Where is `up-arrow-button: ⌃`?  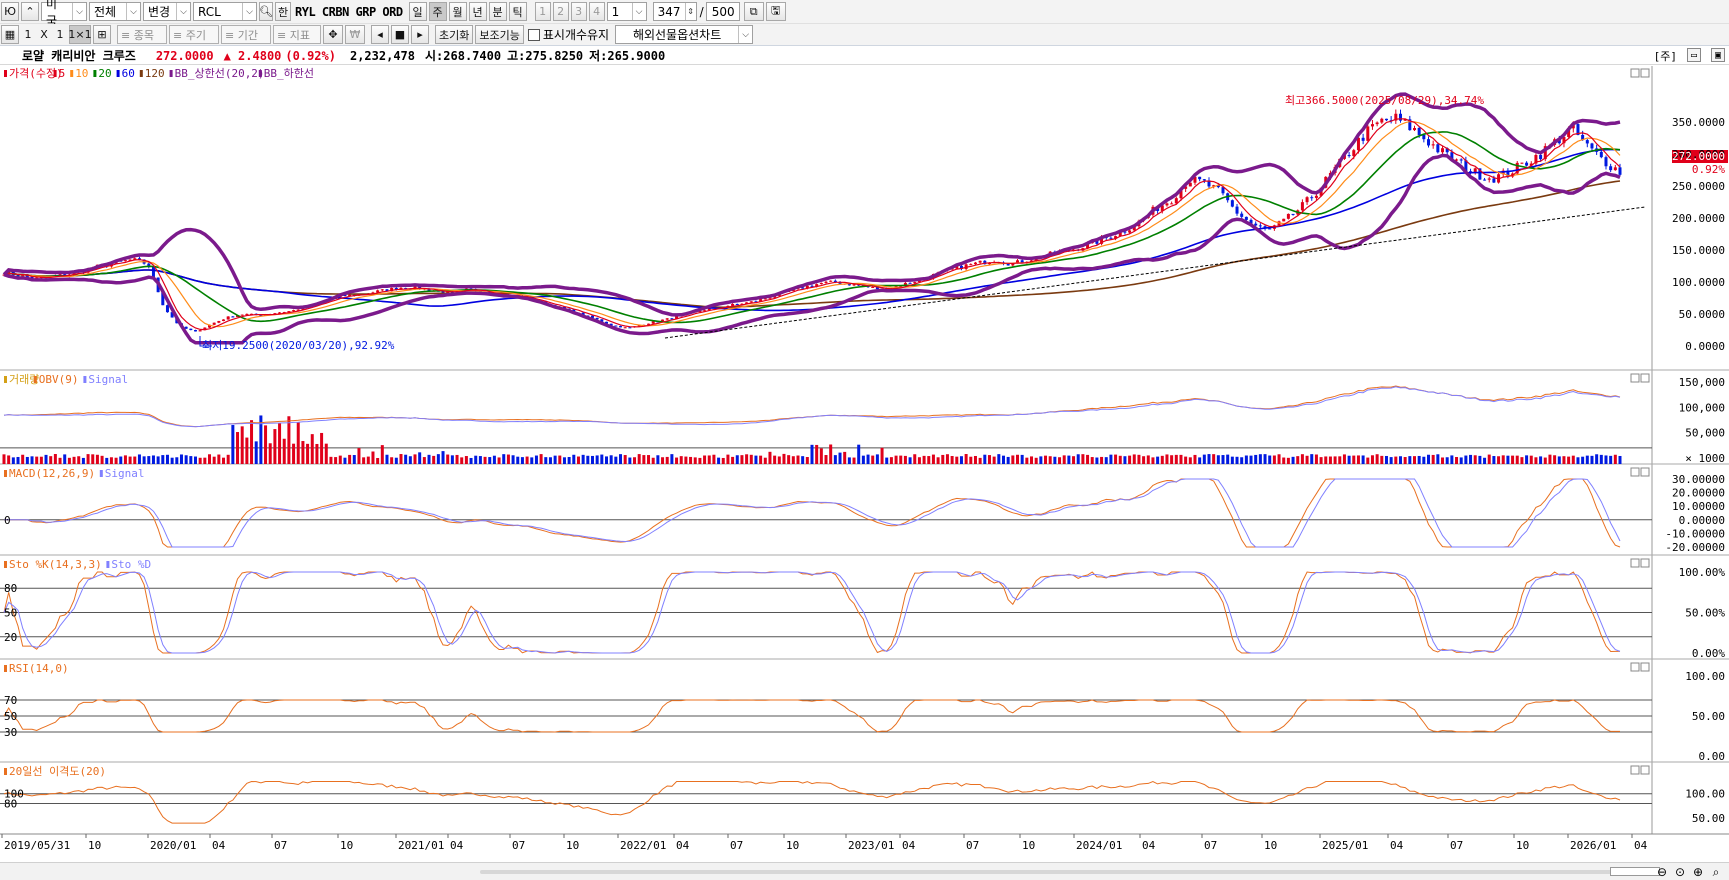
up-arrow-button: ⌃ is located at coordinates (30, 11).